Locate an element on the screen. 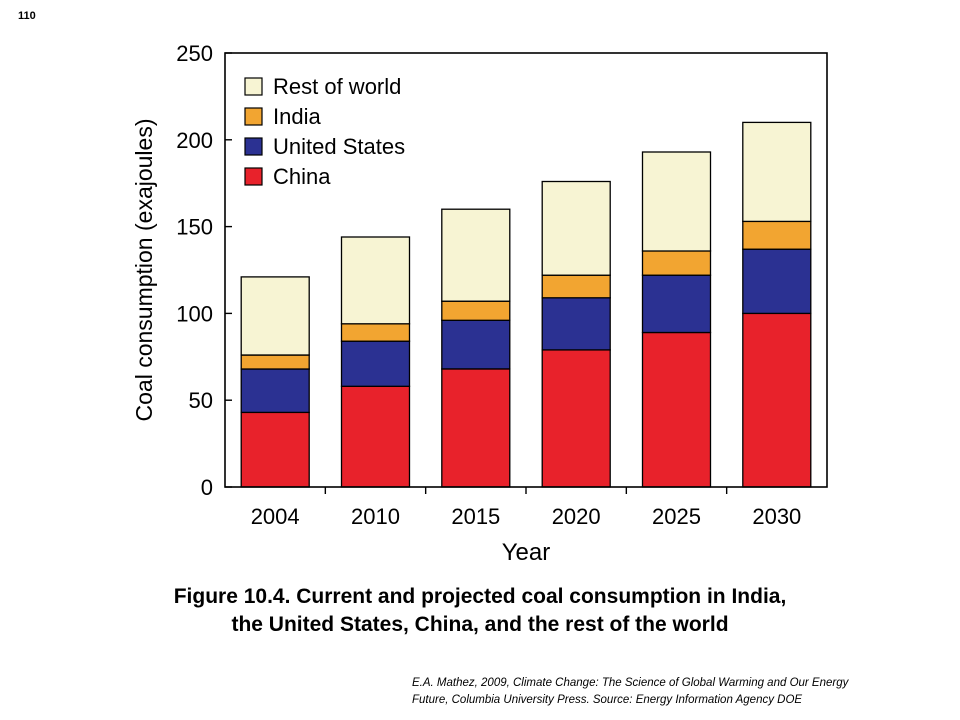 This screenshot has width=960, height=720. bar-rest-of-world-2015 is located at coordinates (476, 255).